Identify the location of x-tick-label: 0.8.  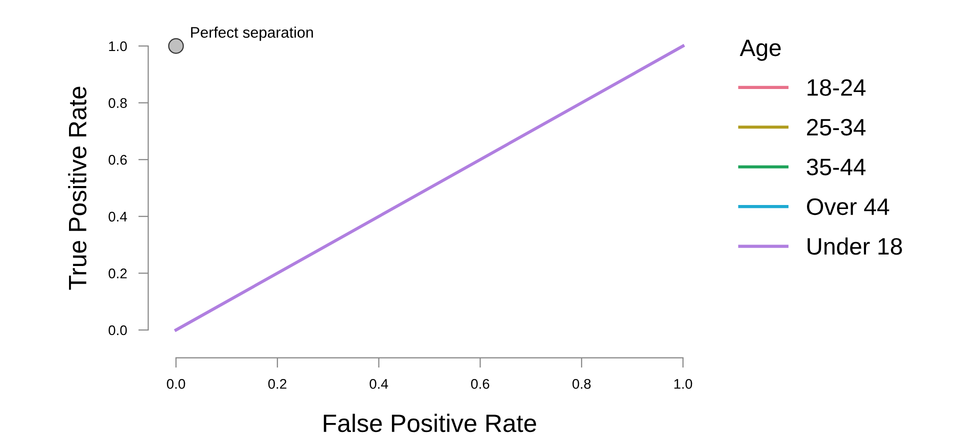
(581, 383).